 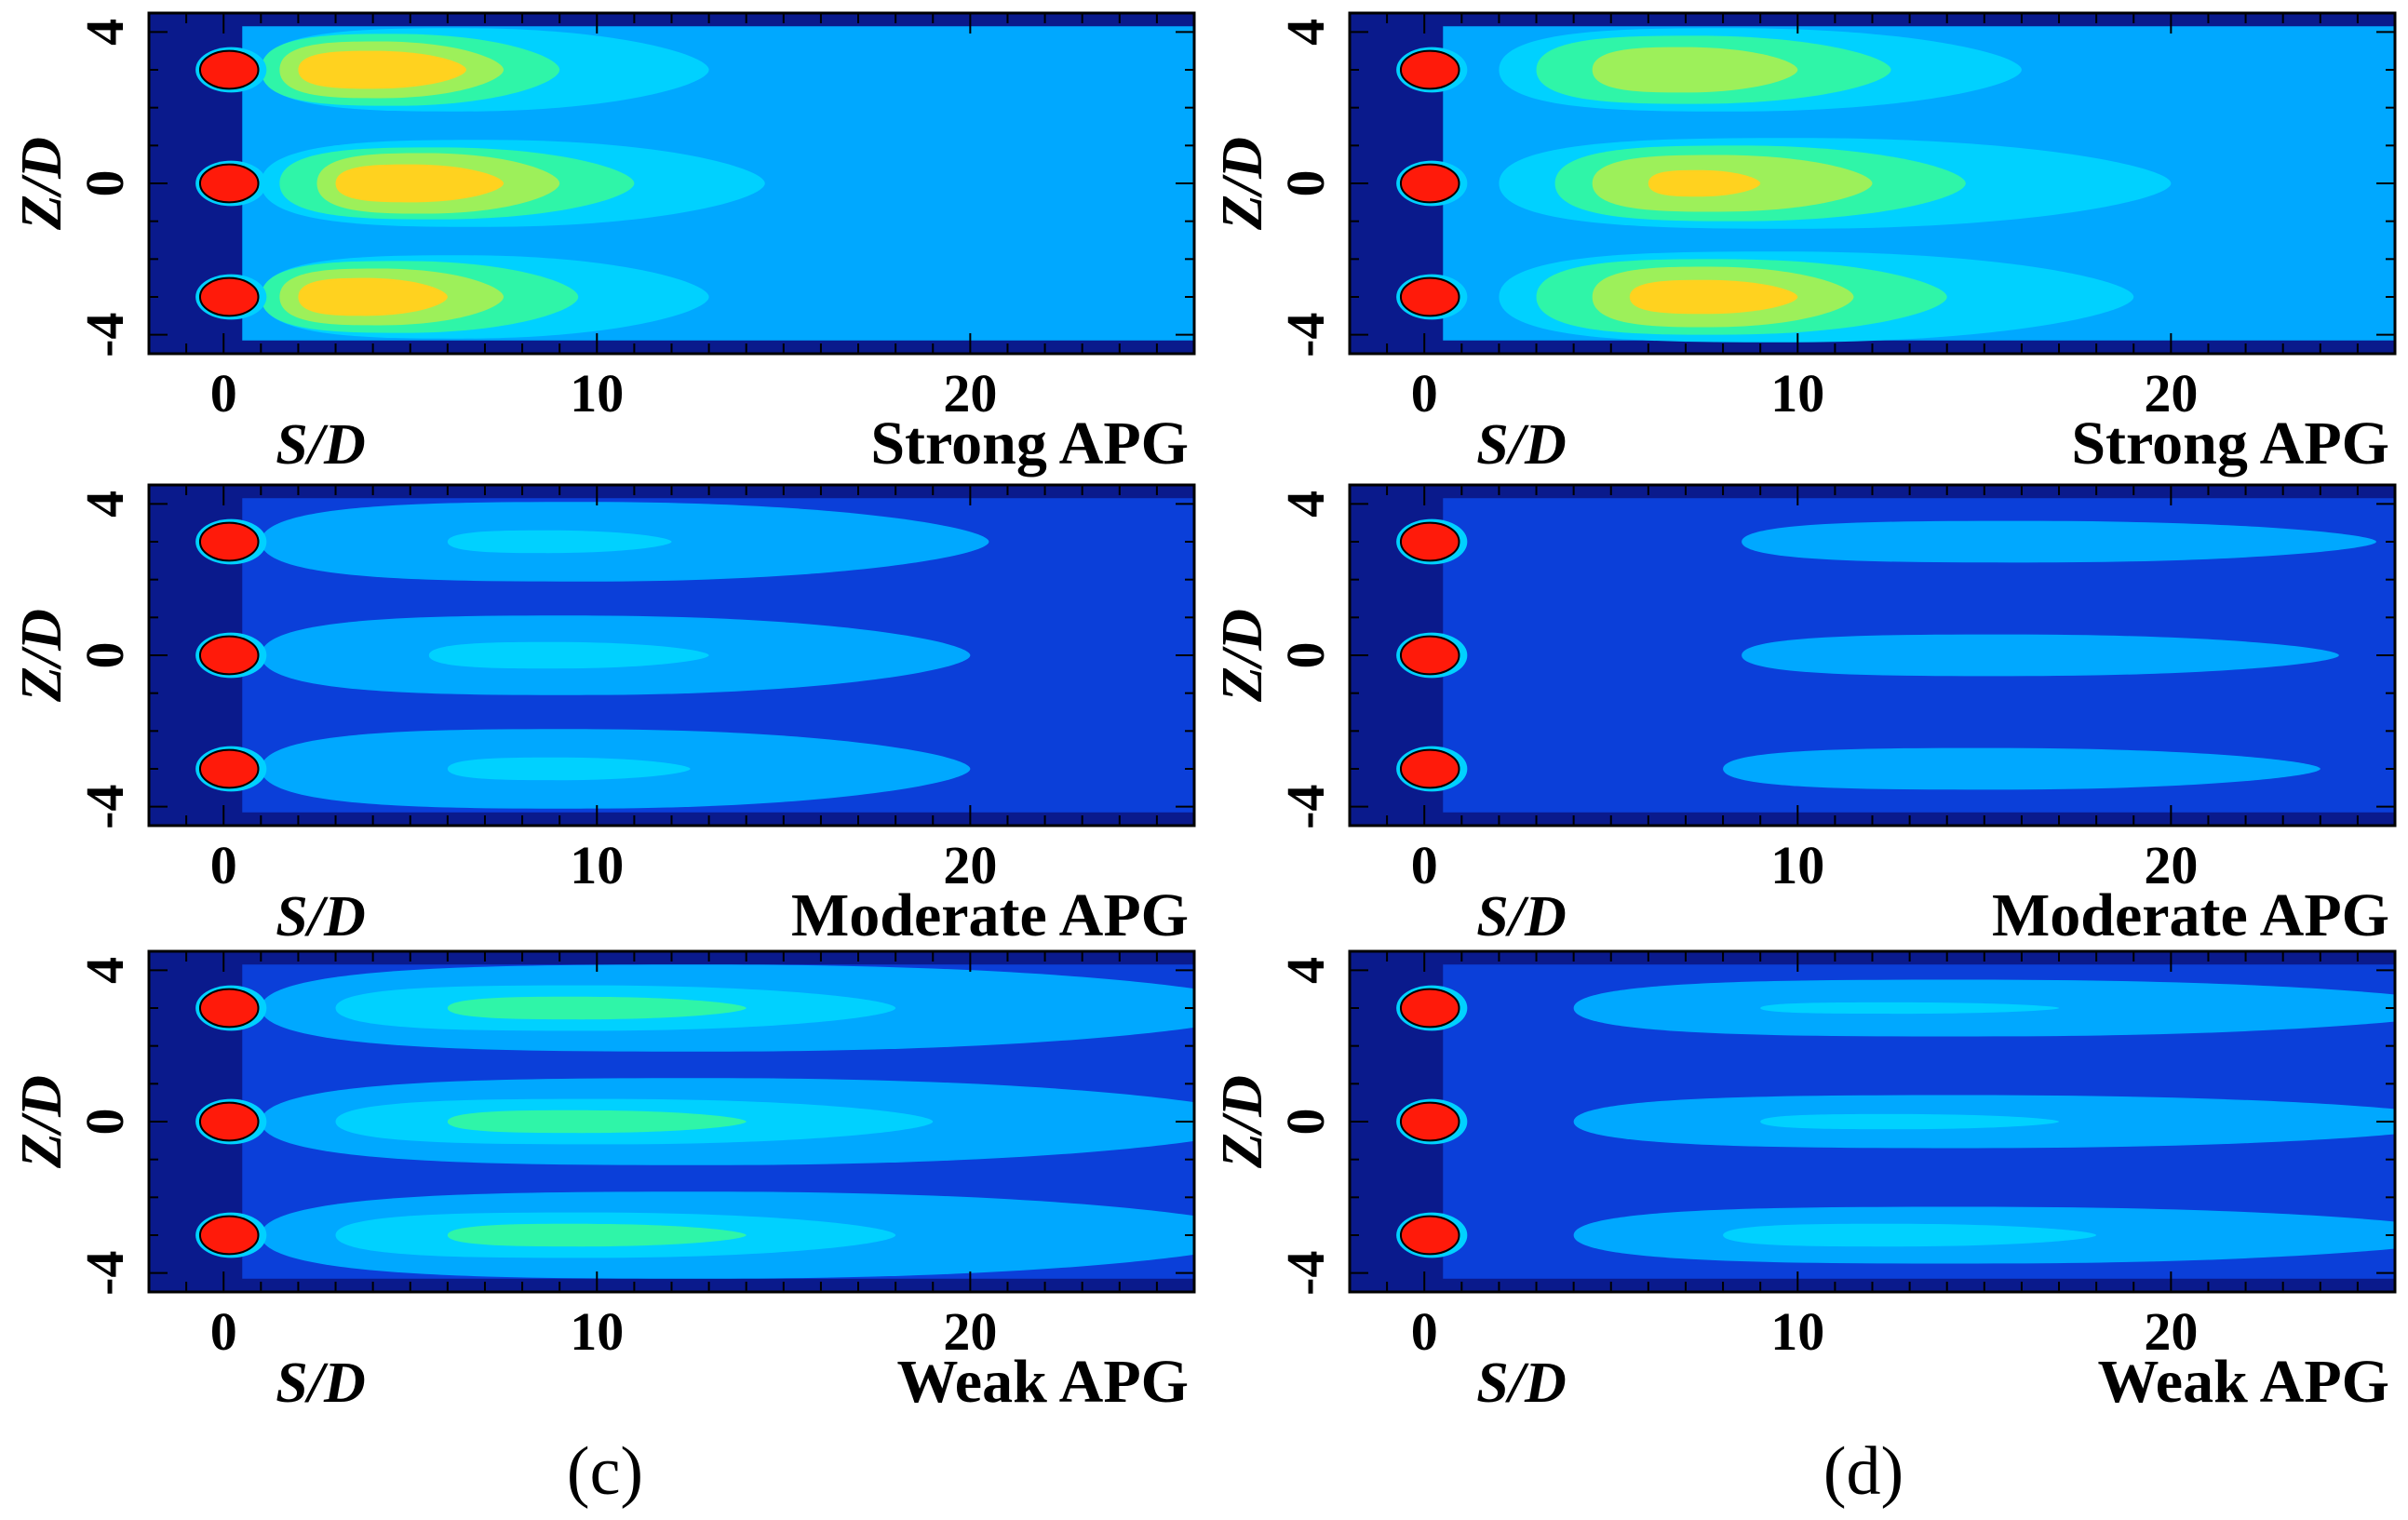 I want to click on panel-6-x-ticks, so click(x=1872, y=1121).